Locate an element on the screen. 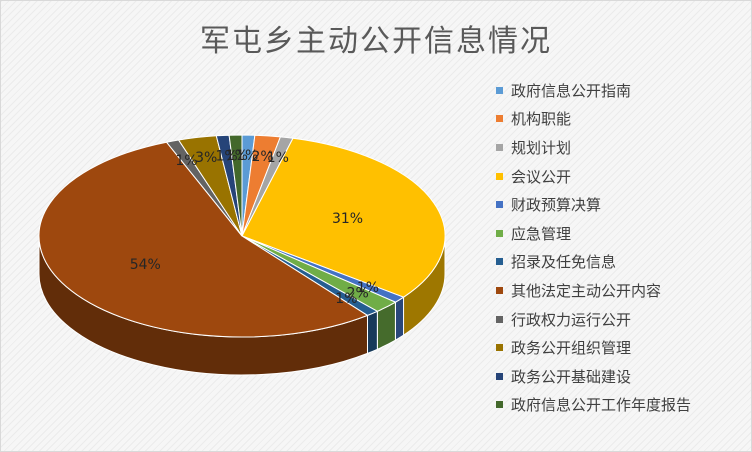  legend-item-2: 规划计划 is located at coordinates (621, 147).